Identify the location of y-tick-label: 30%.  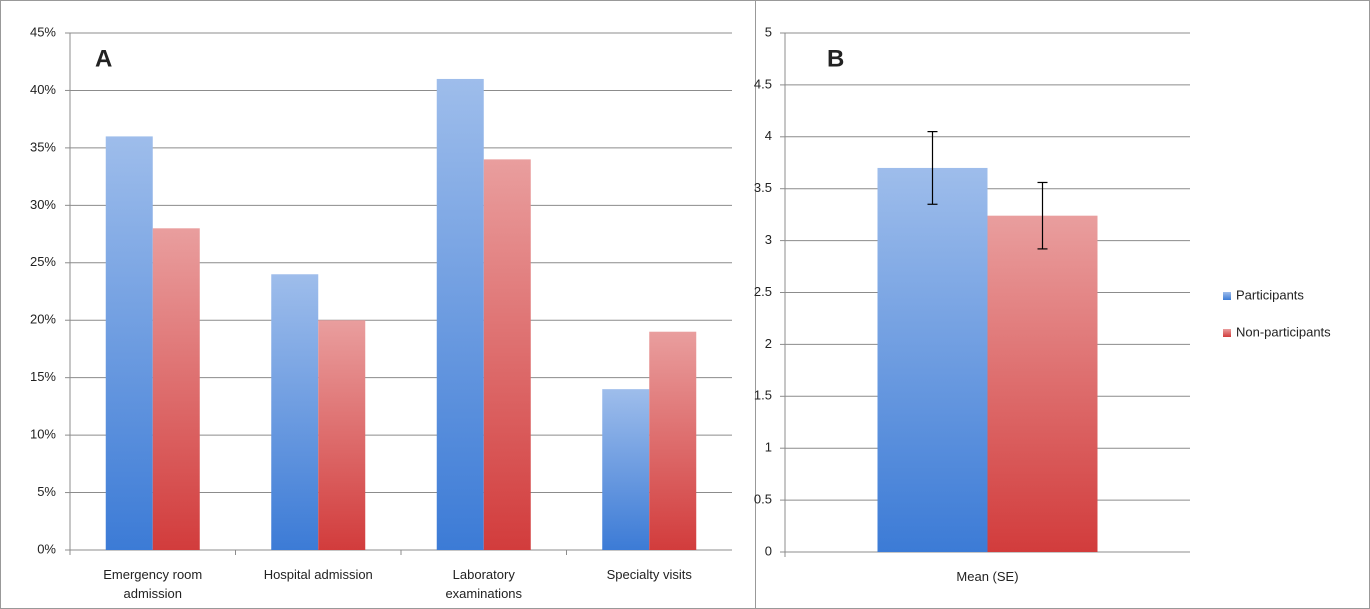
(43, 204).